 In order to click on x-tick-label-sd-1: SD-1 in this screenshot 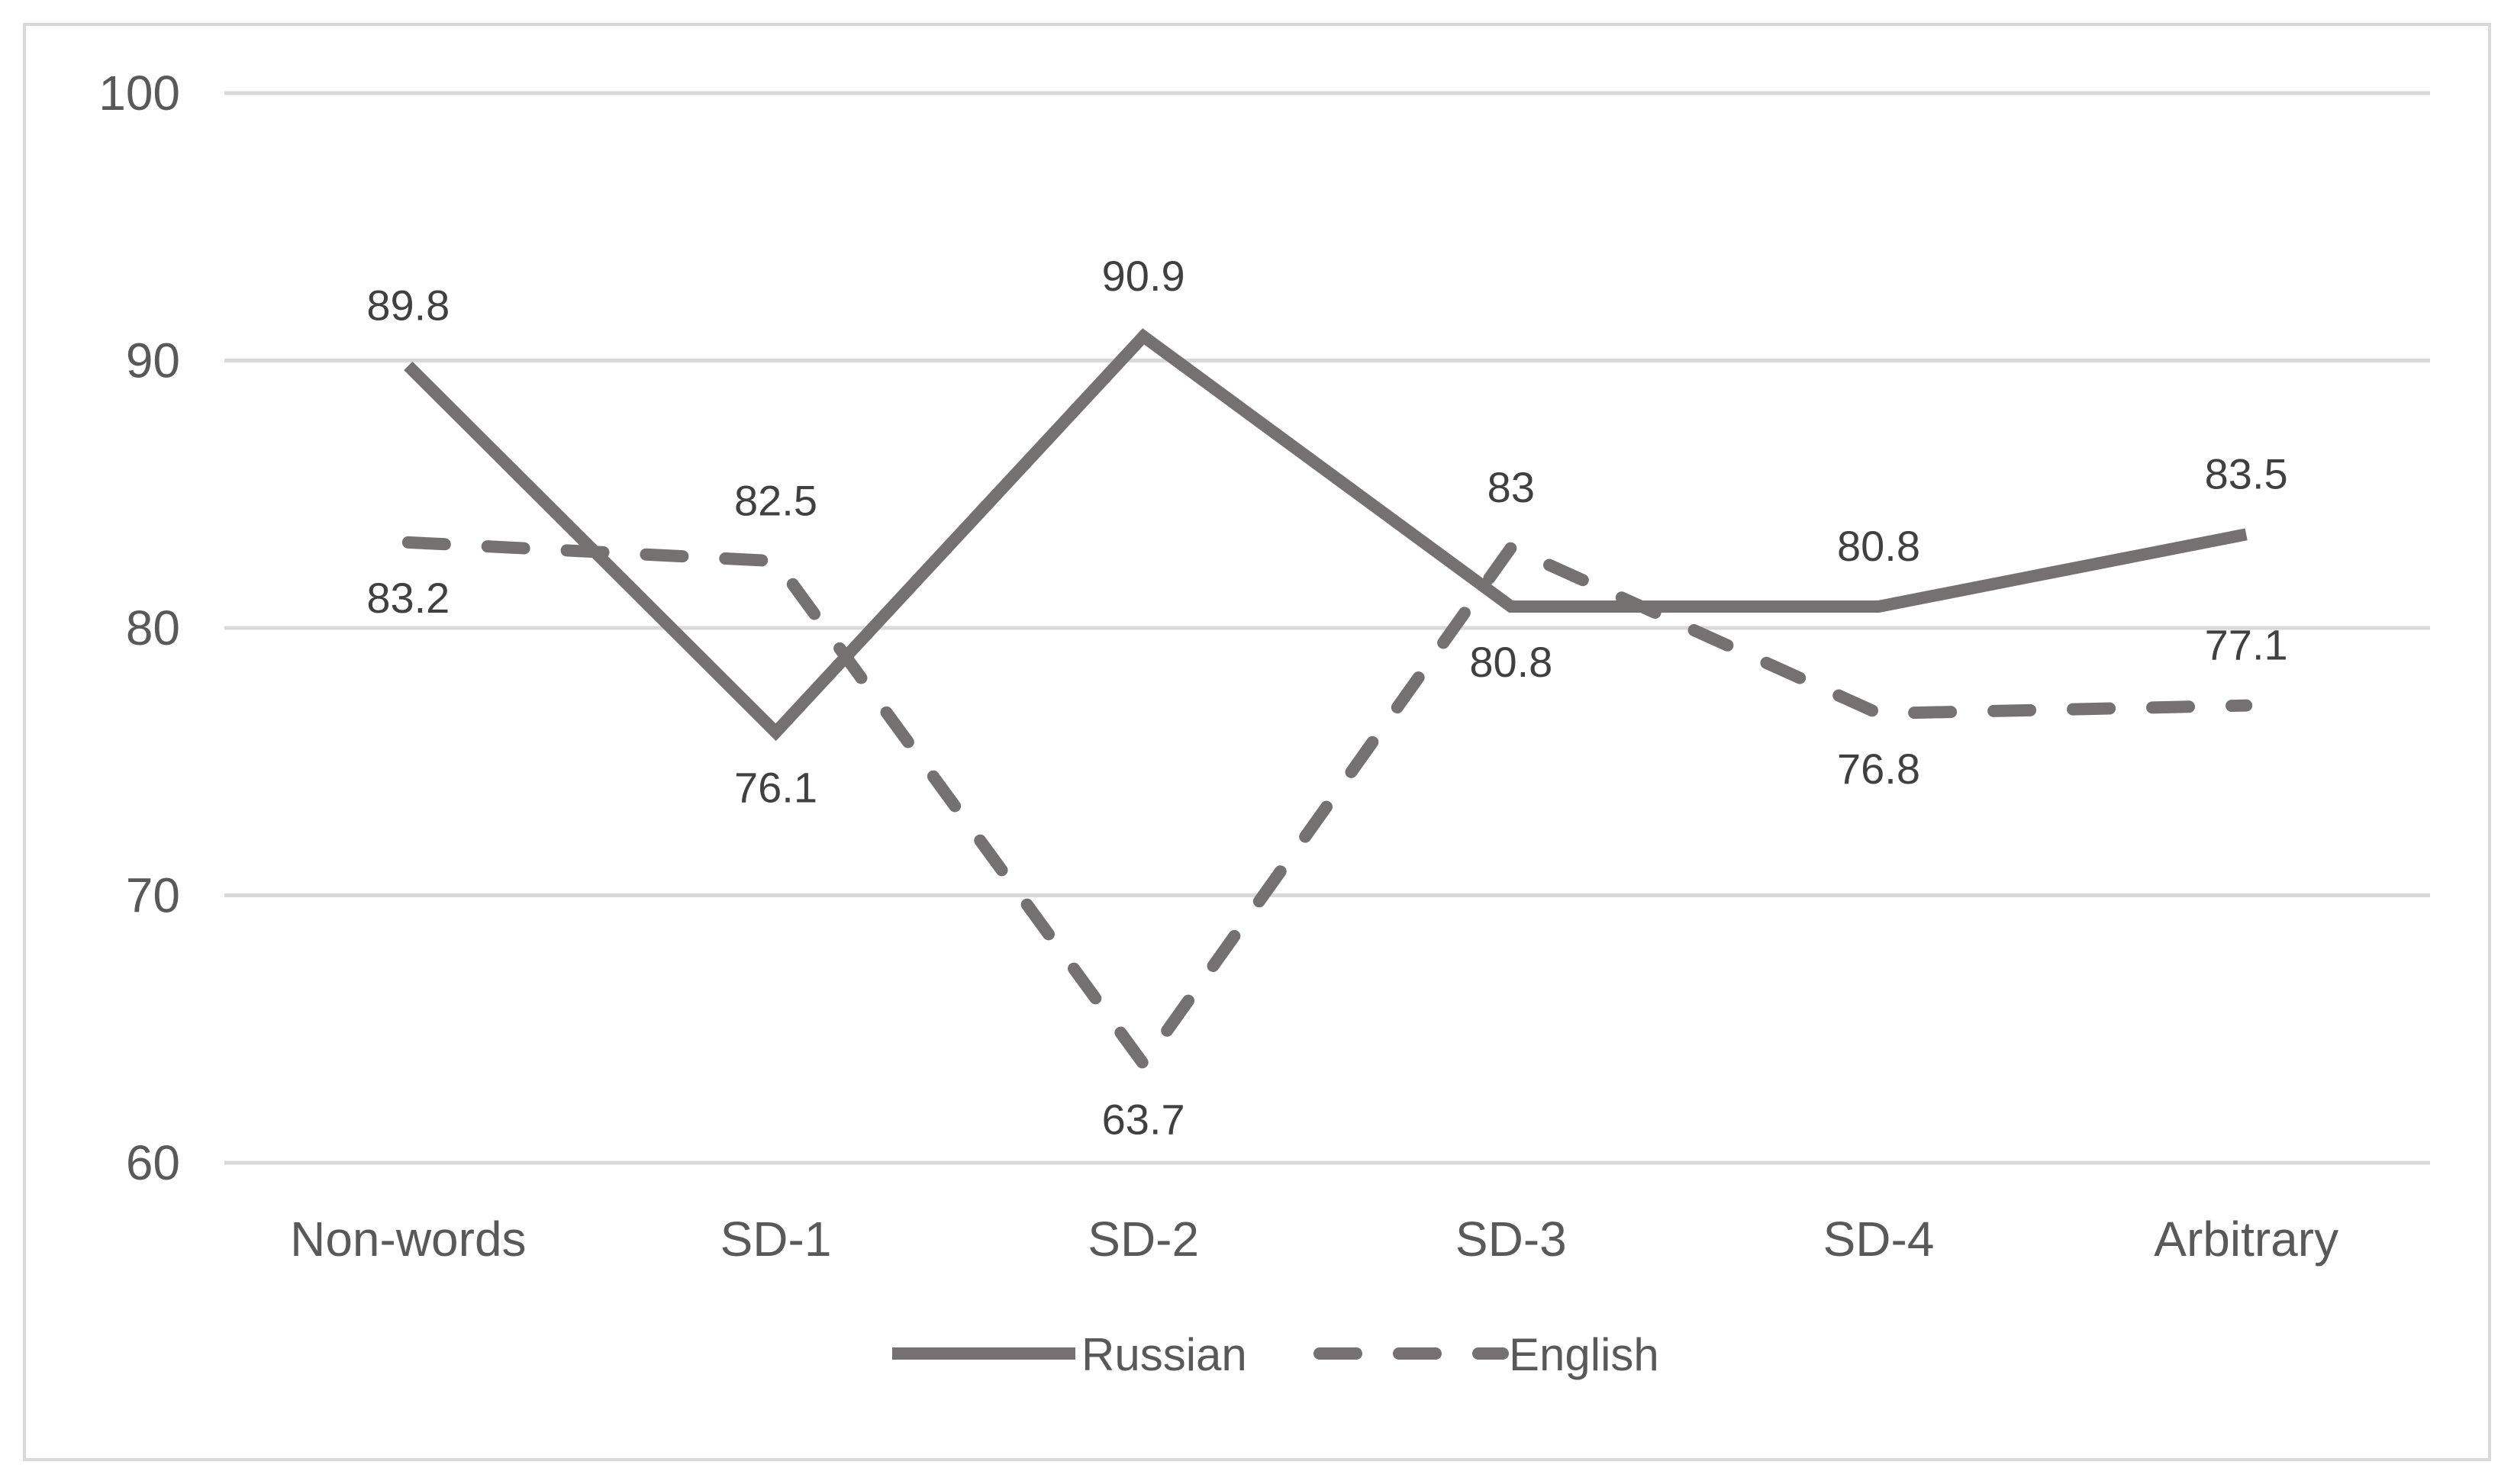, I will do `click(776, 1239)`.